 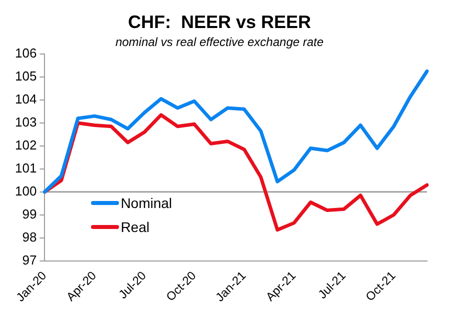 I want to click on y-tick-label: 105, so click(x=25, y=76).